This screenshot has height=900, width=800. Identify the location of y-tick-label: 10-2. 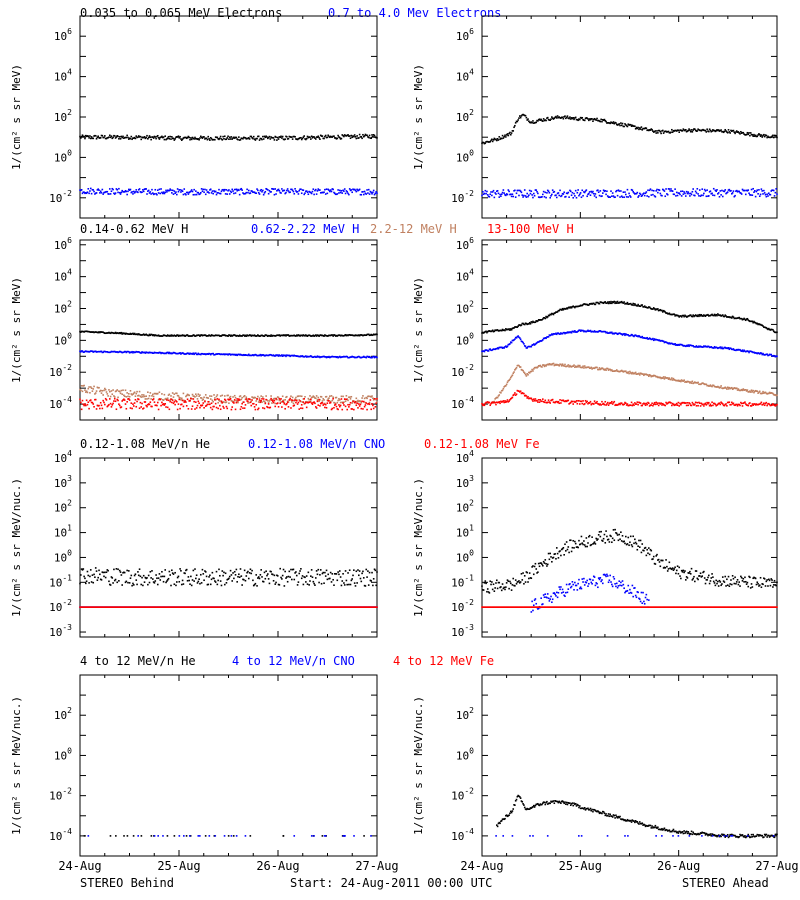
(60, 606).